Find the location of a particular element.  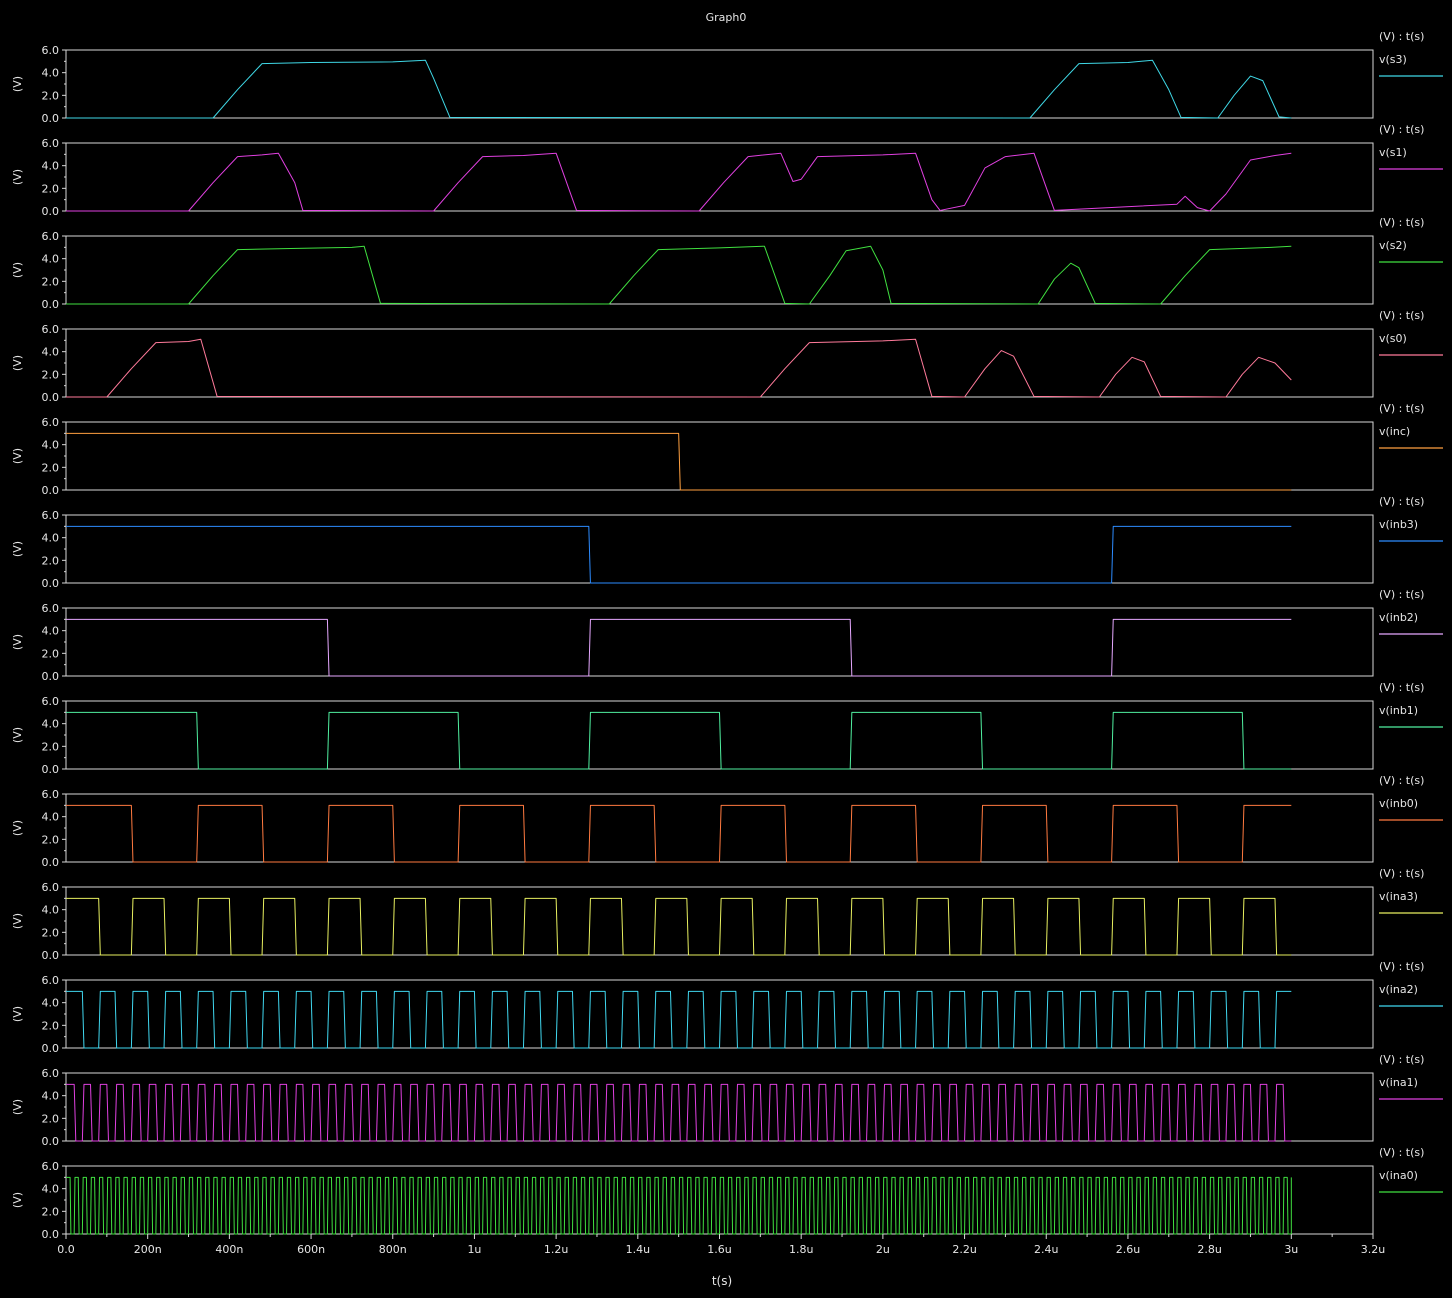

legend-label: v(s1) is located at coordinates (1393, 152).